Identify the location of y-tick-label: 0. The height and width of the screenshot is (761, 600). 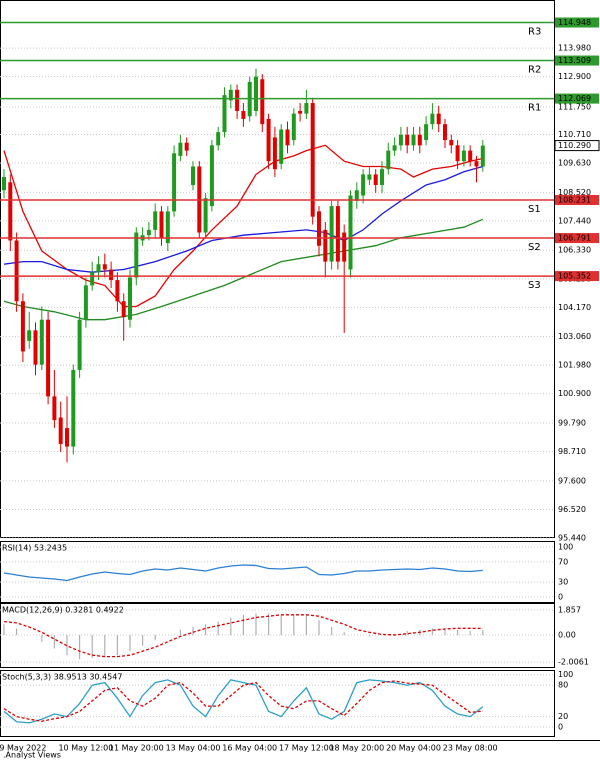
(560, 597).